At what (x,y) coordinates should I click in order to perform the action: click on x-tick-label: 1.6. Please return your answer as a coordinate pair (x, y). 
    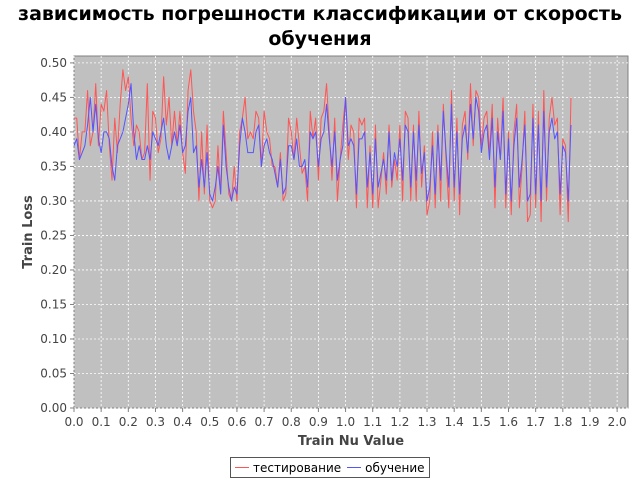
    Looking at the image, I should click on (508, 422).